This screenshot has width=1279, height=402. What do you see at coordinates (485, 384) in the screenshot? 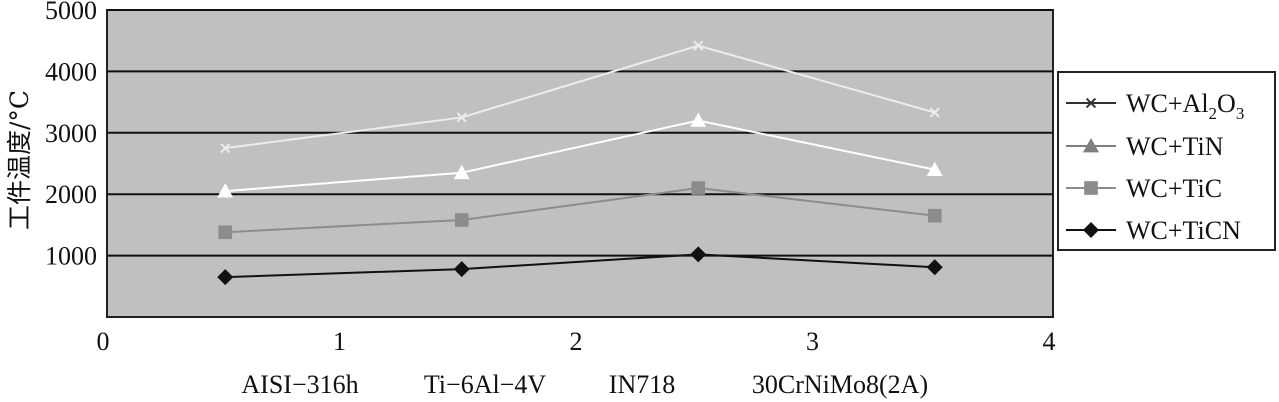
I see `category-label: Ti−6Al−4V` at bounding box center [485, 384].